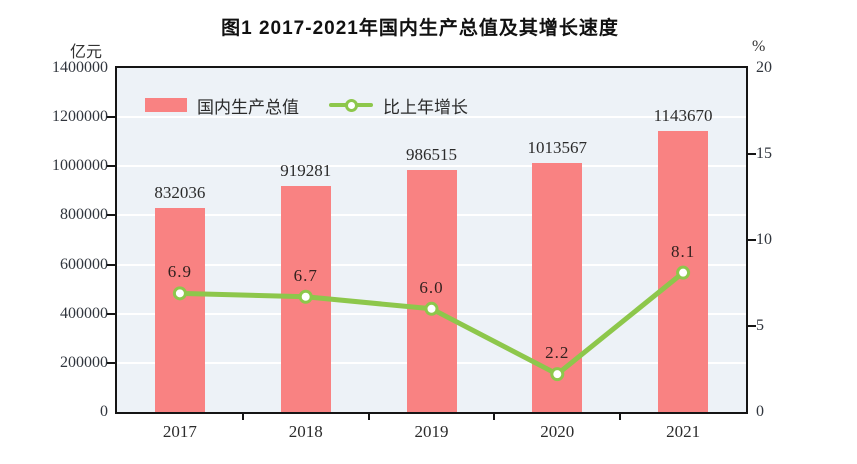 This screenshot has width=857, height=464. I want to click on bar-value-label: 986515, so click(431, 154).